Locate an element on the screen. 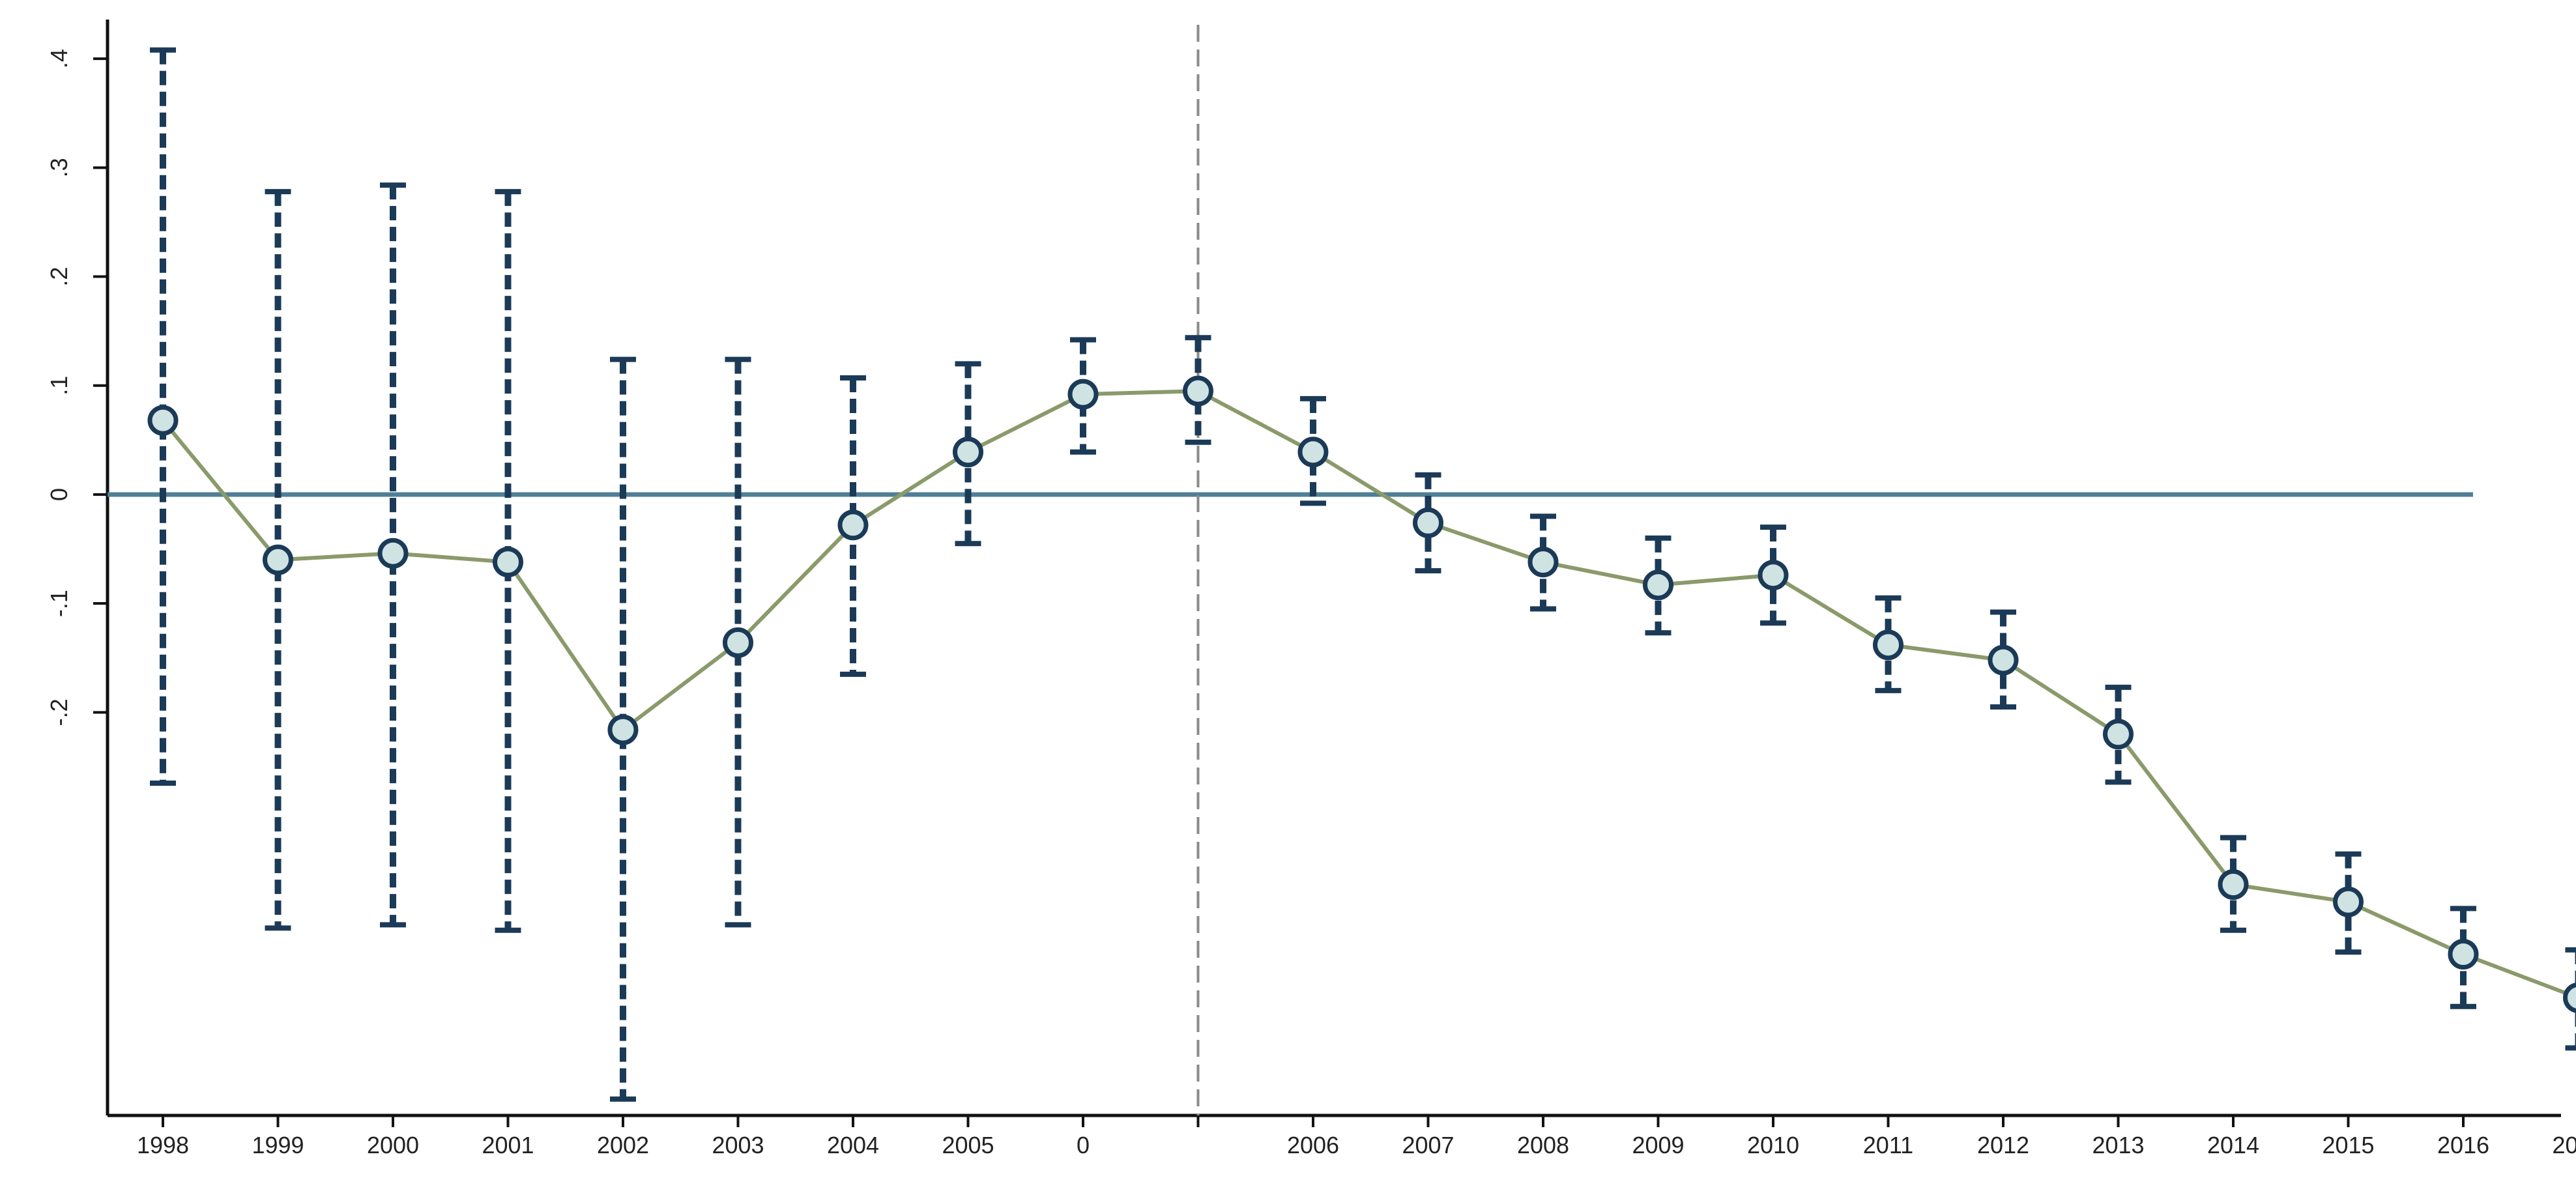 This screenshot has height=1178, width=2576. x-tick-label: 2016 is located at coordinates (2463, 1145).